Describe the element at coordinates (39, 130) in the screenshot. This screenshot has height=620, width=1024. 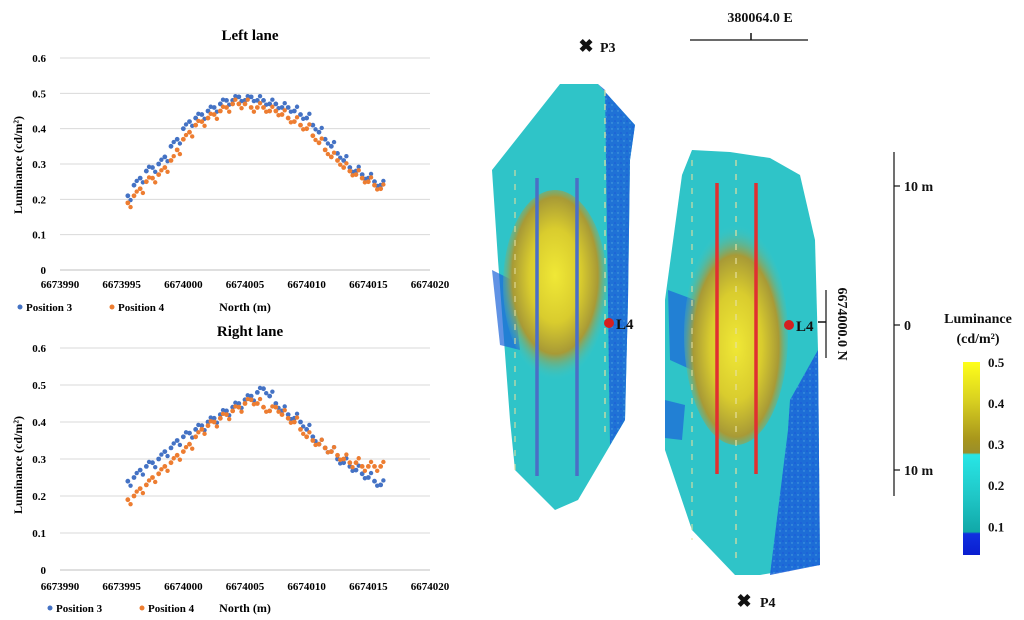
I see `y-tick-label: 0.4` at that location.